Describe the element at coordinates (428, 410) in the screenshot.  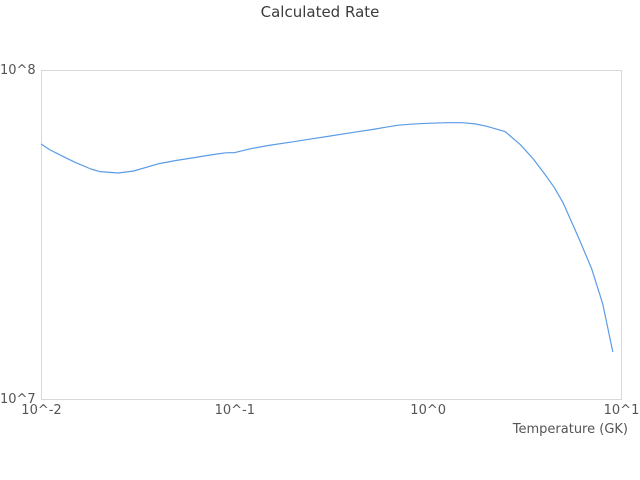
I see `x-tick-label: 10^0` at that location.